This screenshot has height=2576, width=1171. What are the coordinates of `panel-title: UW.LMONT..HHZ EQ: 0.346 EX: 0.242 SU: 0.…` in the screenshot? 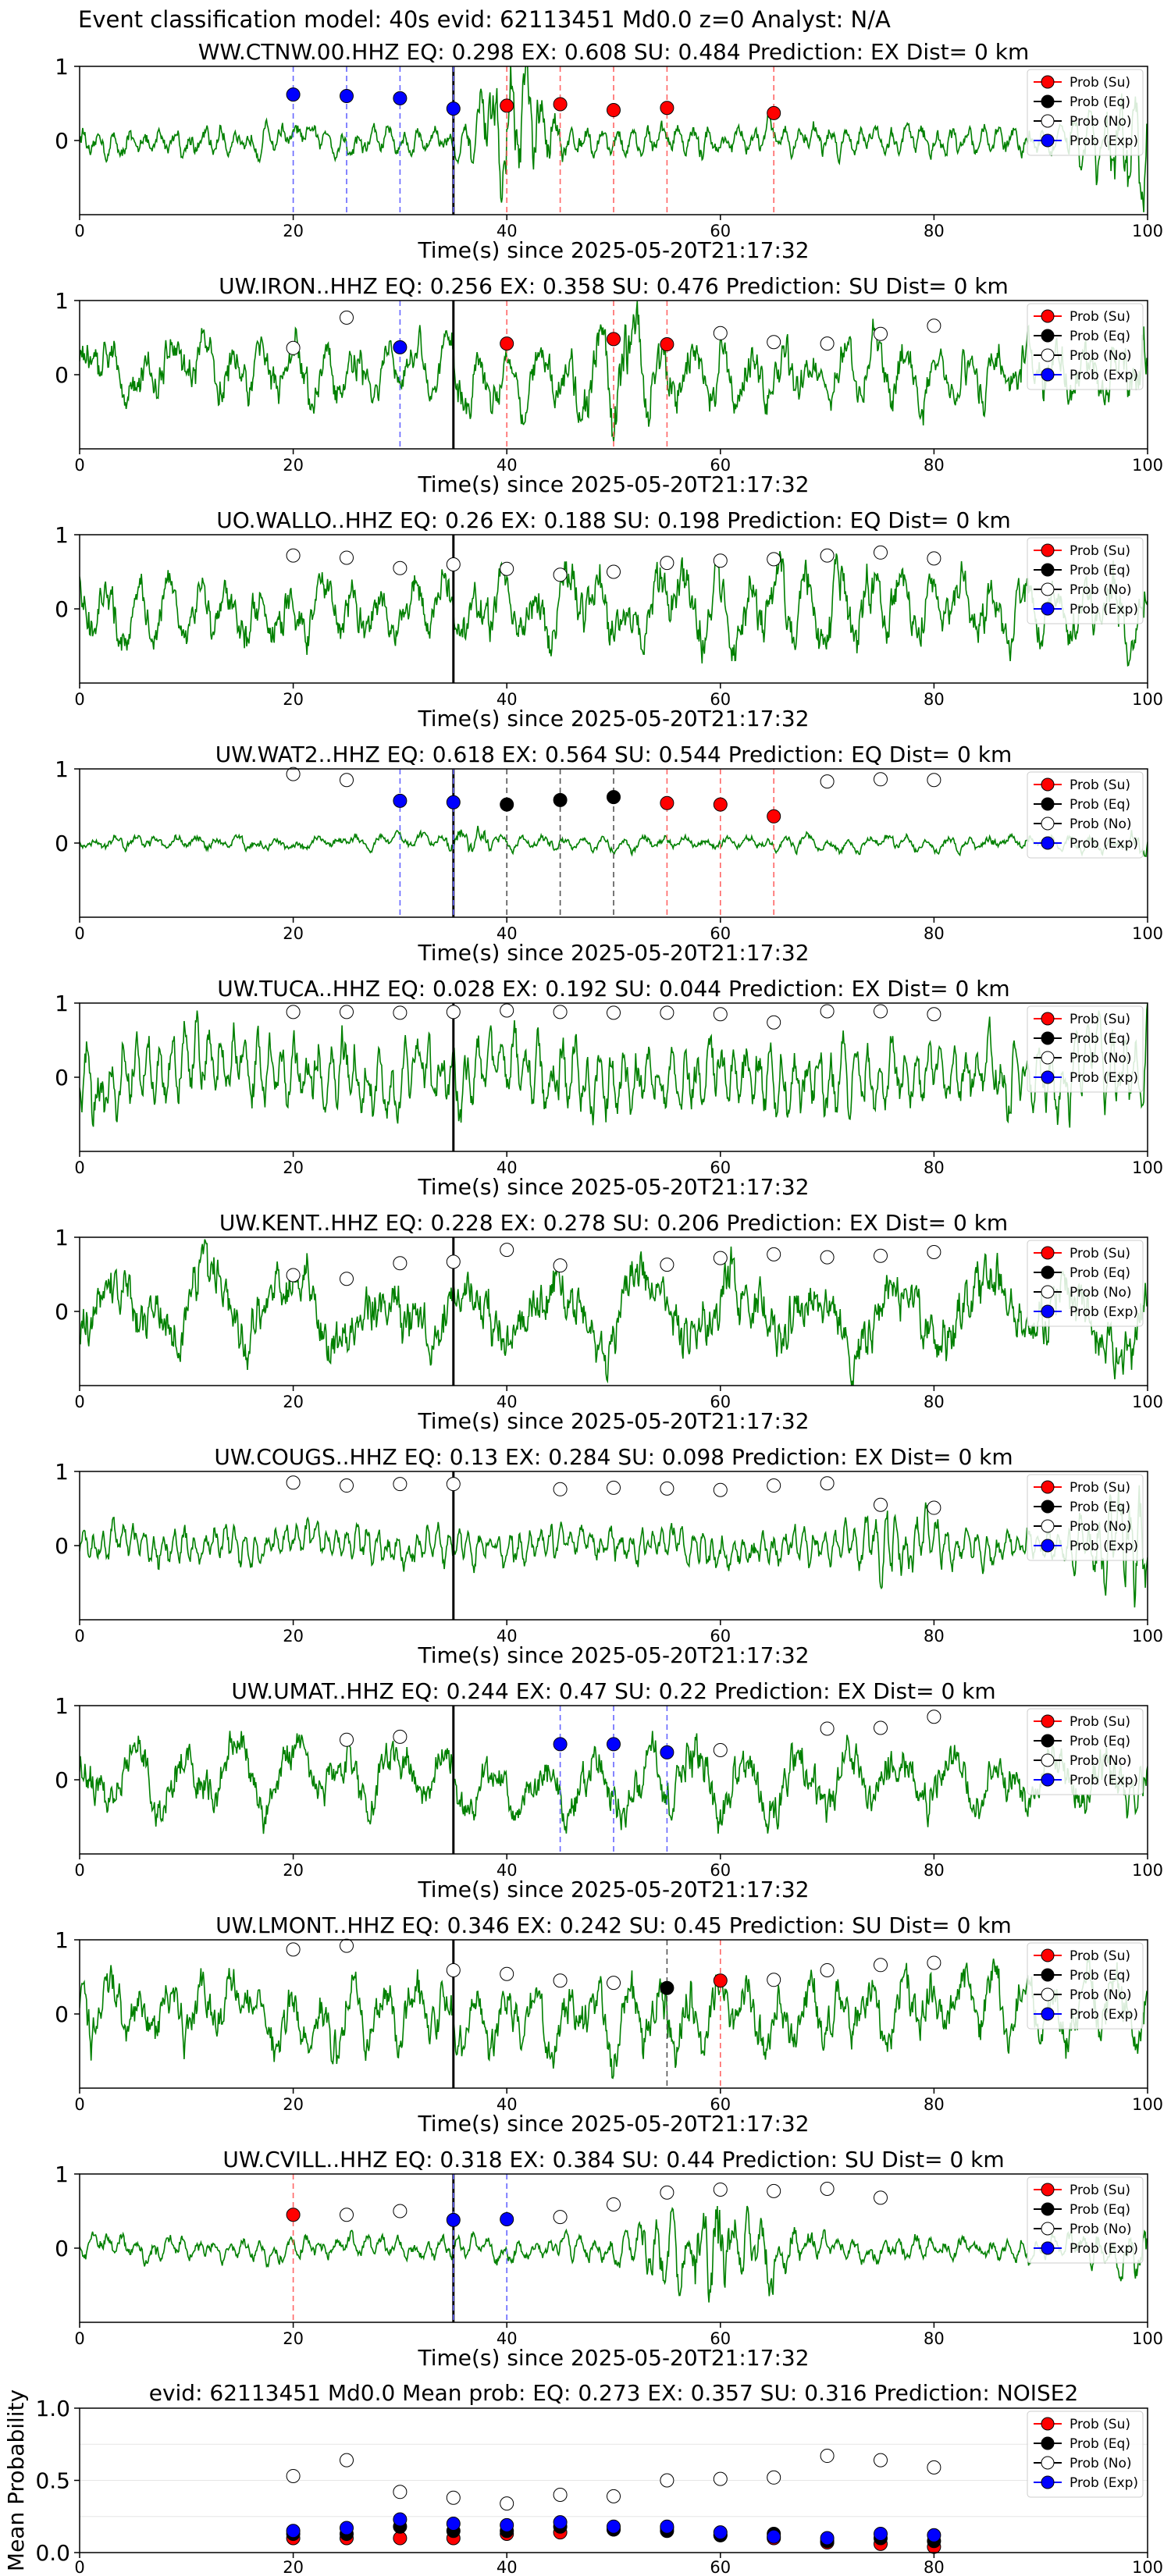 It's located at (613, 1925).